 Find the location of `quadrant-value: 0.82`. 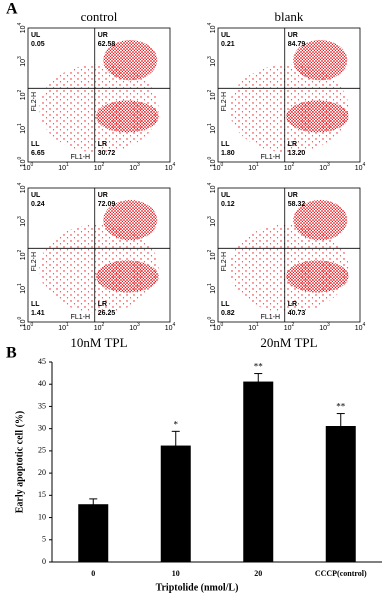

quadrant-value: 0.82 is located at coordinates (228, 313).